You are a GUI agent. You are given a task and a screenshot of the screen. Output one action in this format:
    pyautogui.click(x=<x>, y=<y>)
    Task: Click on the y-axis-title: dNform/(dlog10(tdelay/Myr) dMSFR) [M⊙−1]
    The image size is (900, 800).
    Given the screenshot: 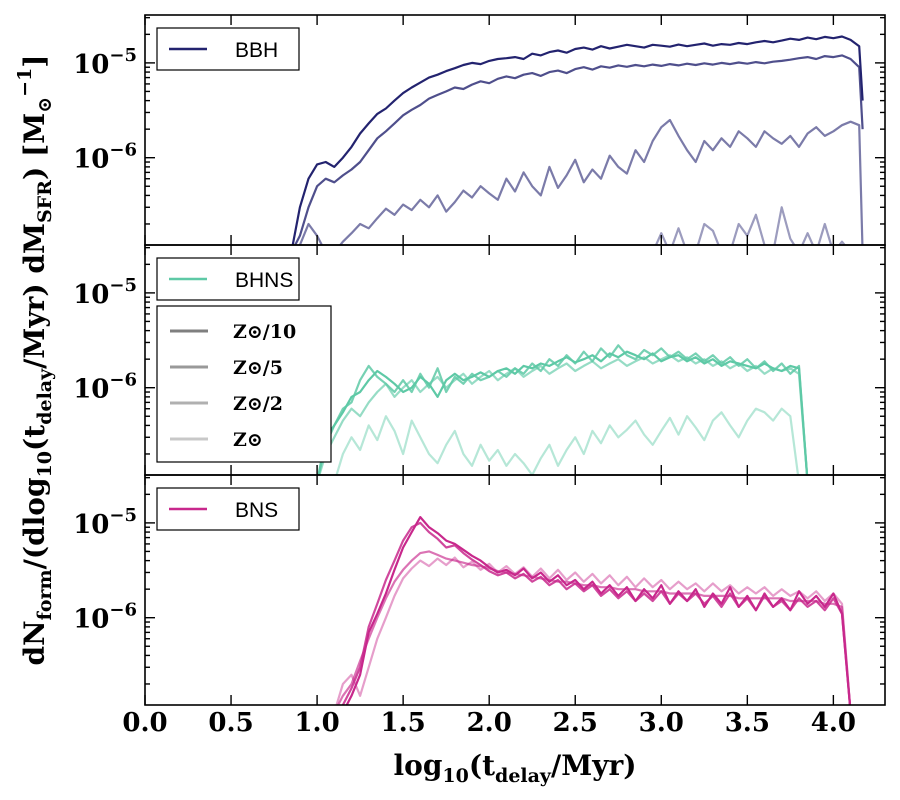 What is the action you would take?
    pyautogui.click(x=35, y=359)
    